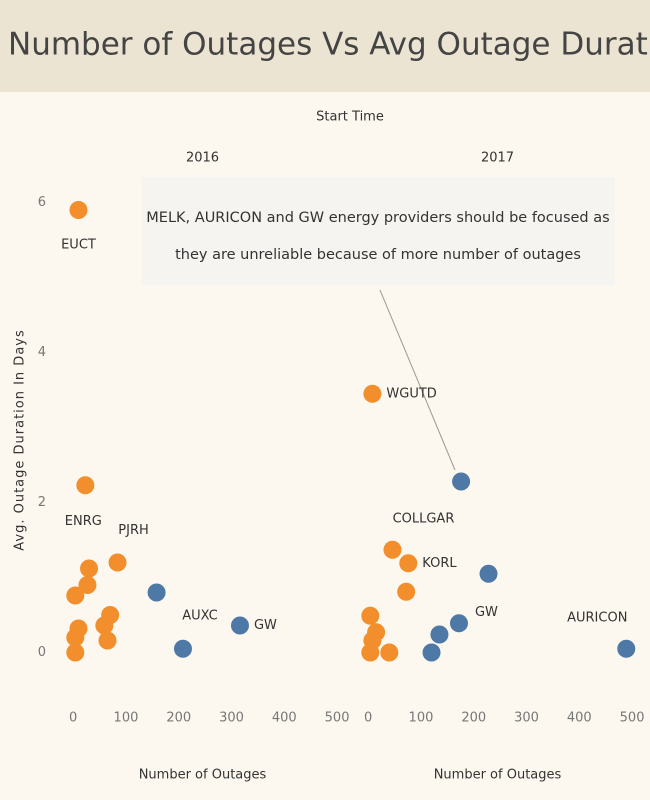  What do you see at coordinates (202, 158) in the screenshot?
I see `panel-header: 2016` at bounding box center [202, 158].